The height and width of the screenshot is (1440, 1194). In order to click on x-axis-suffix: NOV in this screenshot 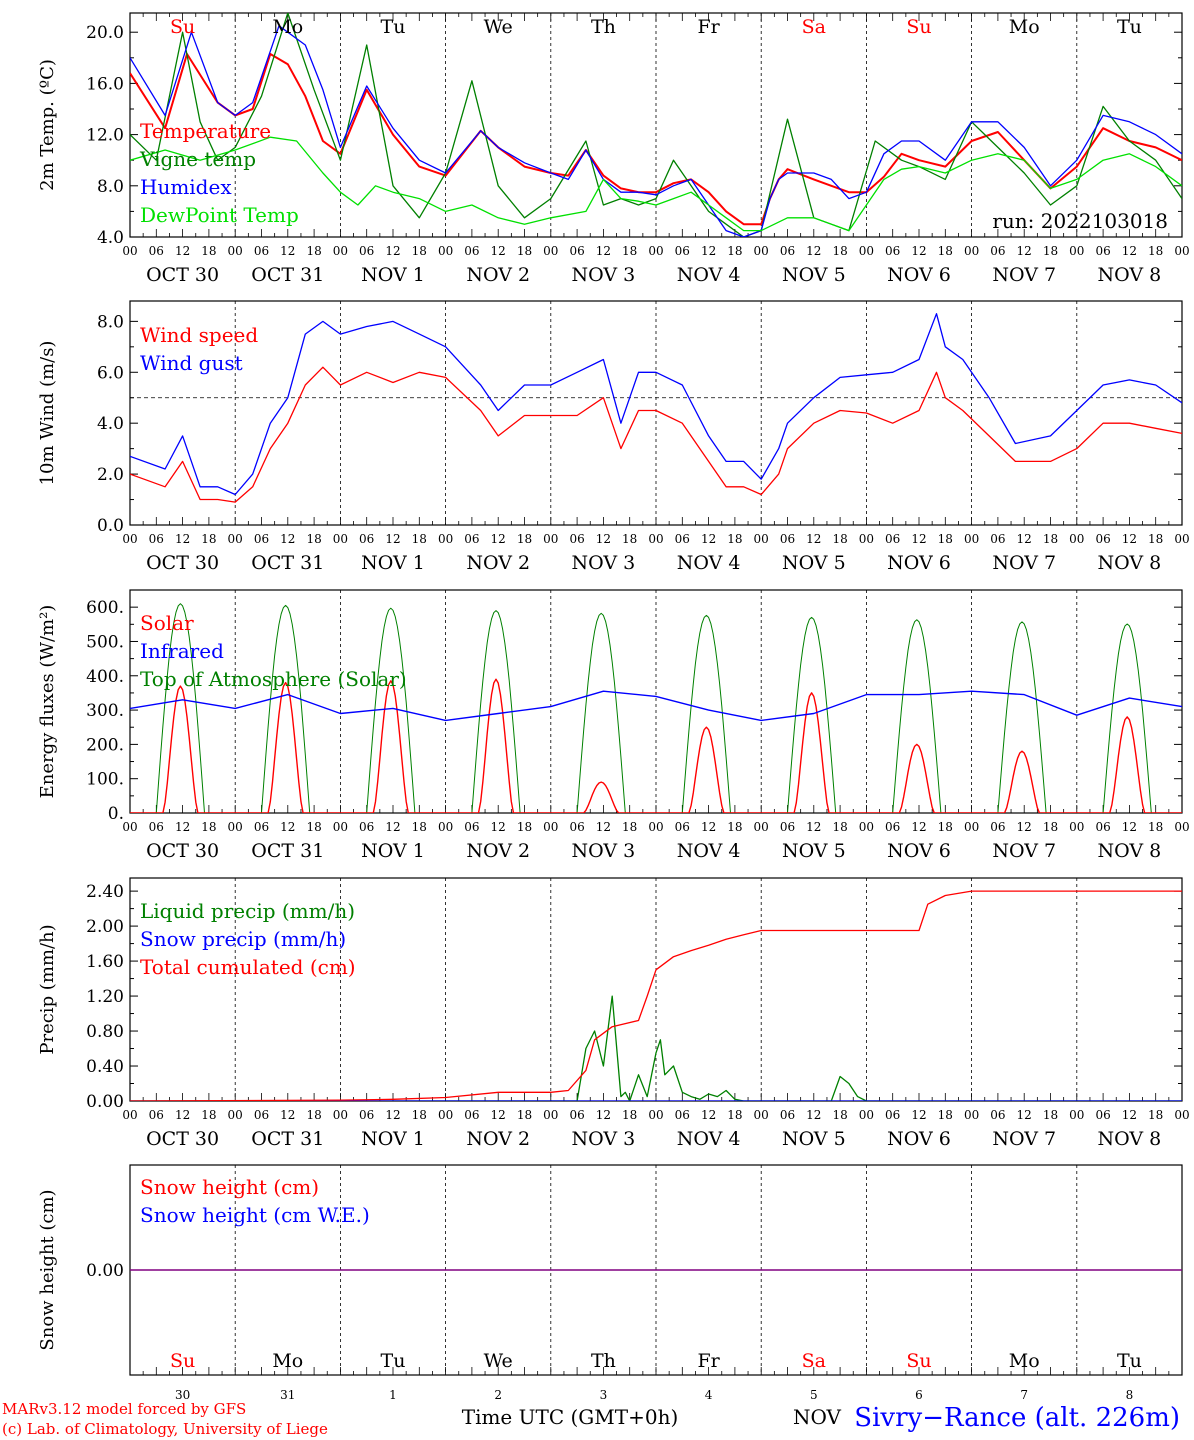, I will do `click(817, 1417)`.